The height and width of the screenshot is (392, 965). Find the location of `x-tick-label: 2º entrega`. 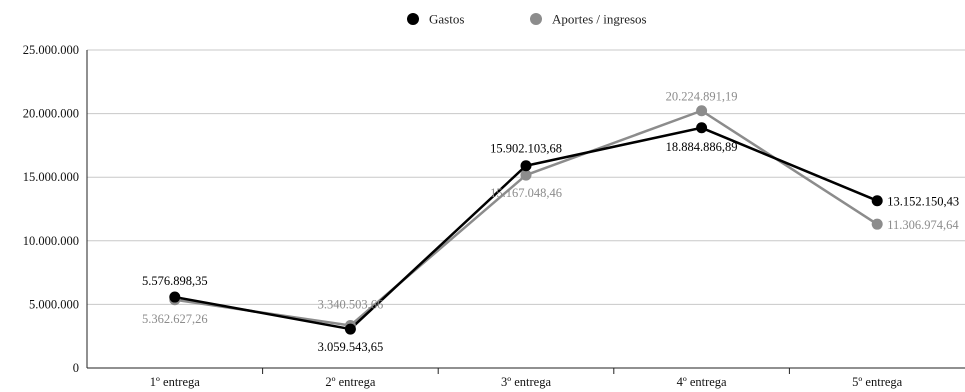

x-tick-label: 2º entrega is located at coordinates (350, 382).